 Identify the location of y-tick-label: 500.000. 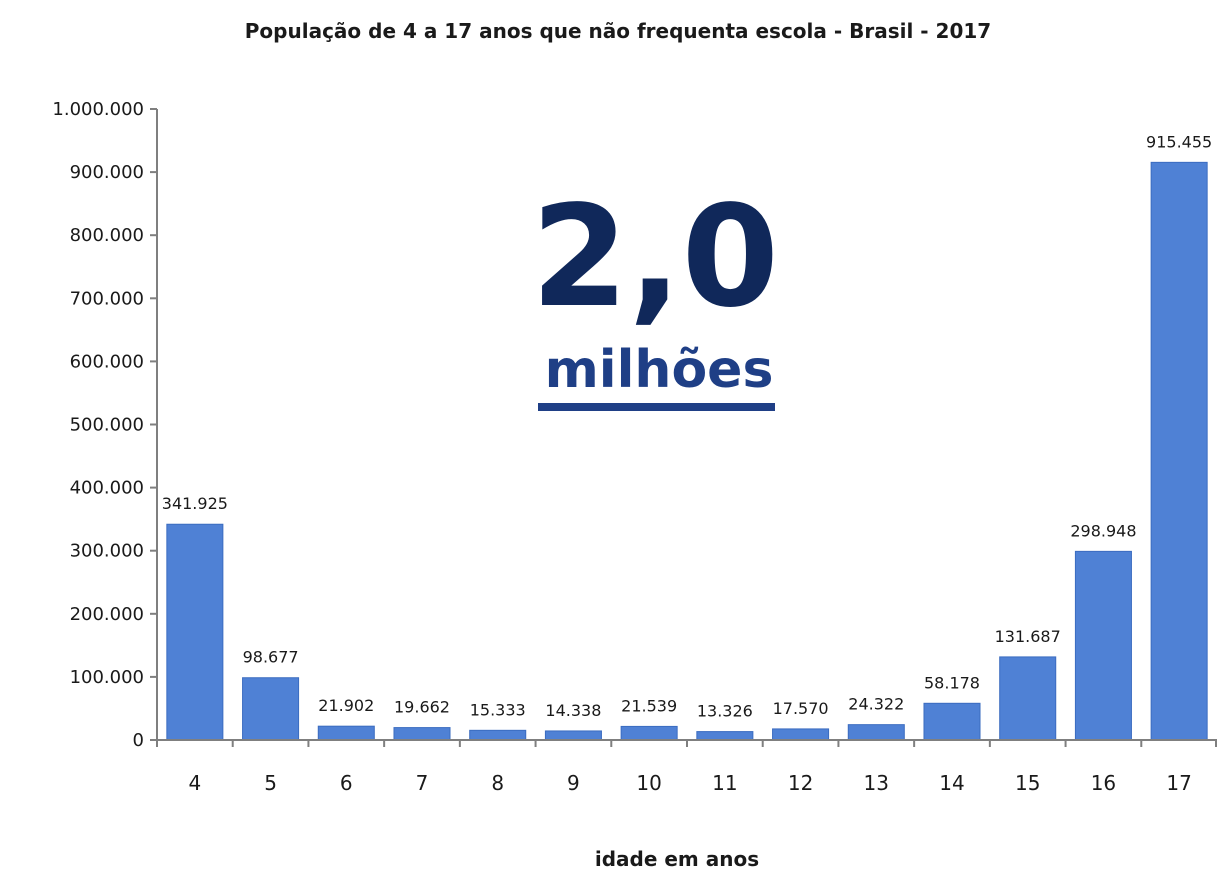
(107, 425).